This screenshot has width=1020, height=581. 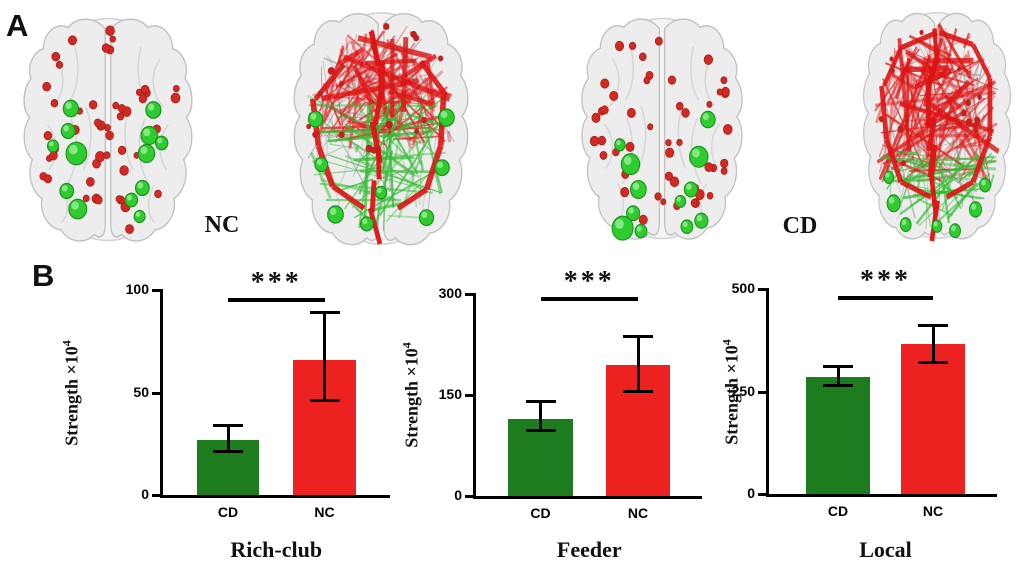 I want to click on bar-nc, so click(x=933, y=419).